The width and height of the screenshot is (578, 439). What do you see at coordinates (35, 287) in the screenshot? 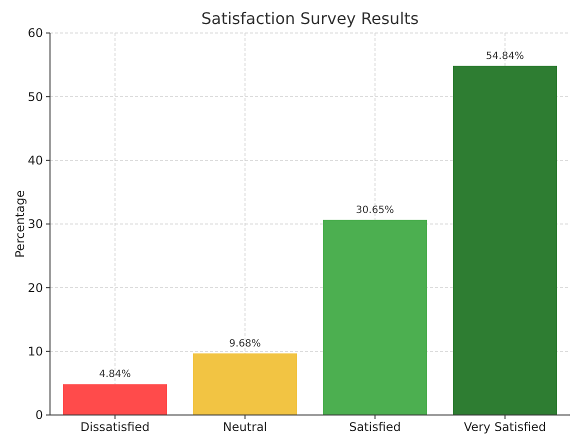
I see `y-tick-label: 20` at bounding box center [35, 287].